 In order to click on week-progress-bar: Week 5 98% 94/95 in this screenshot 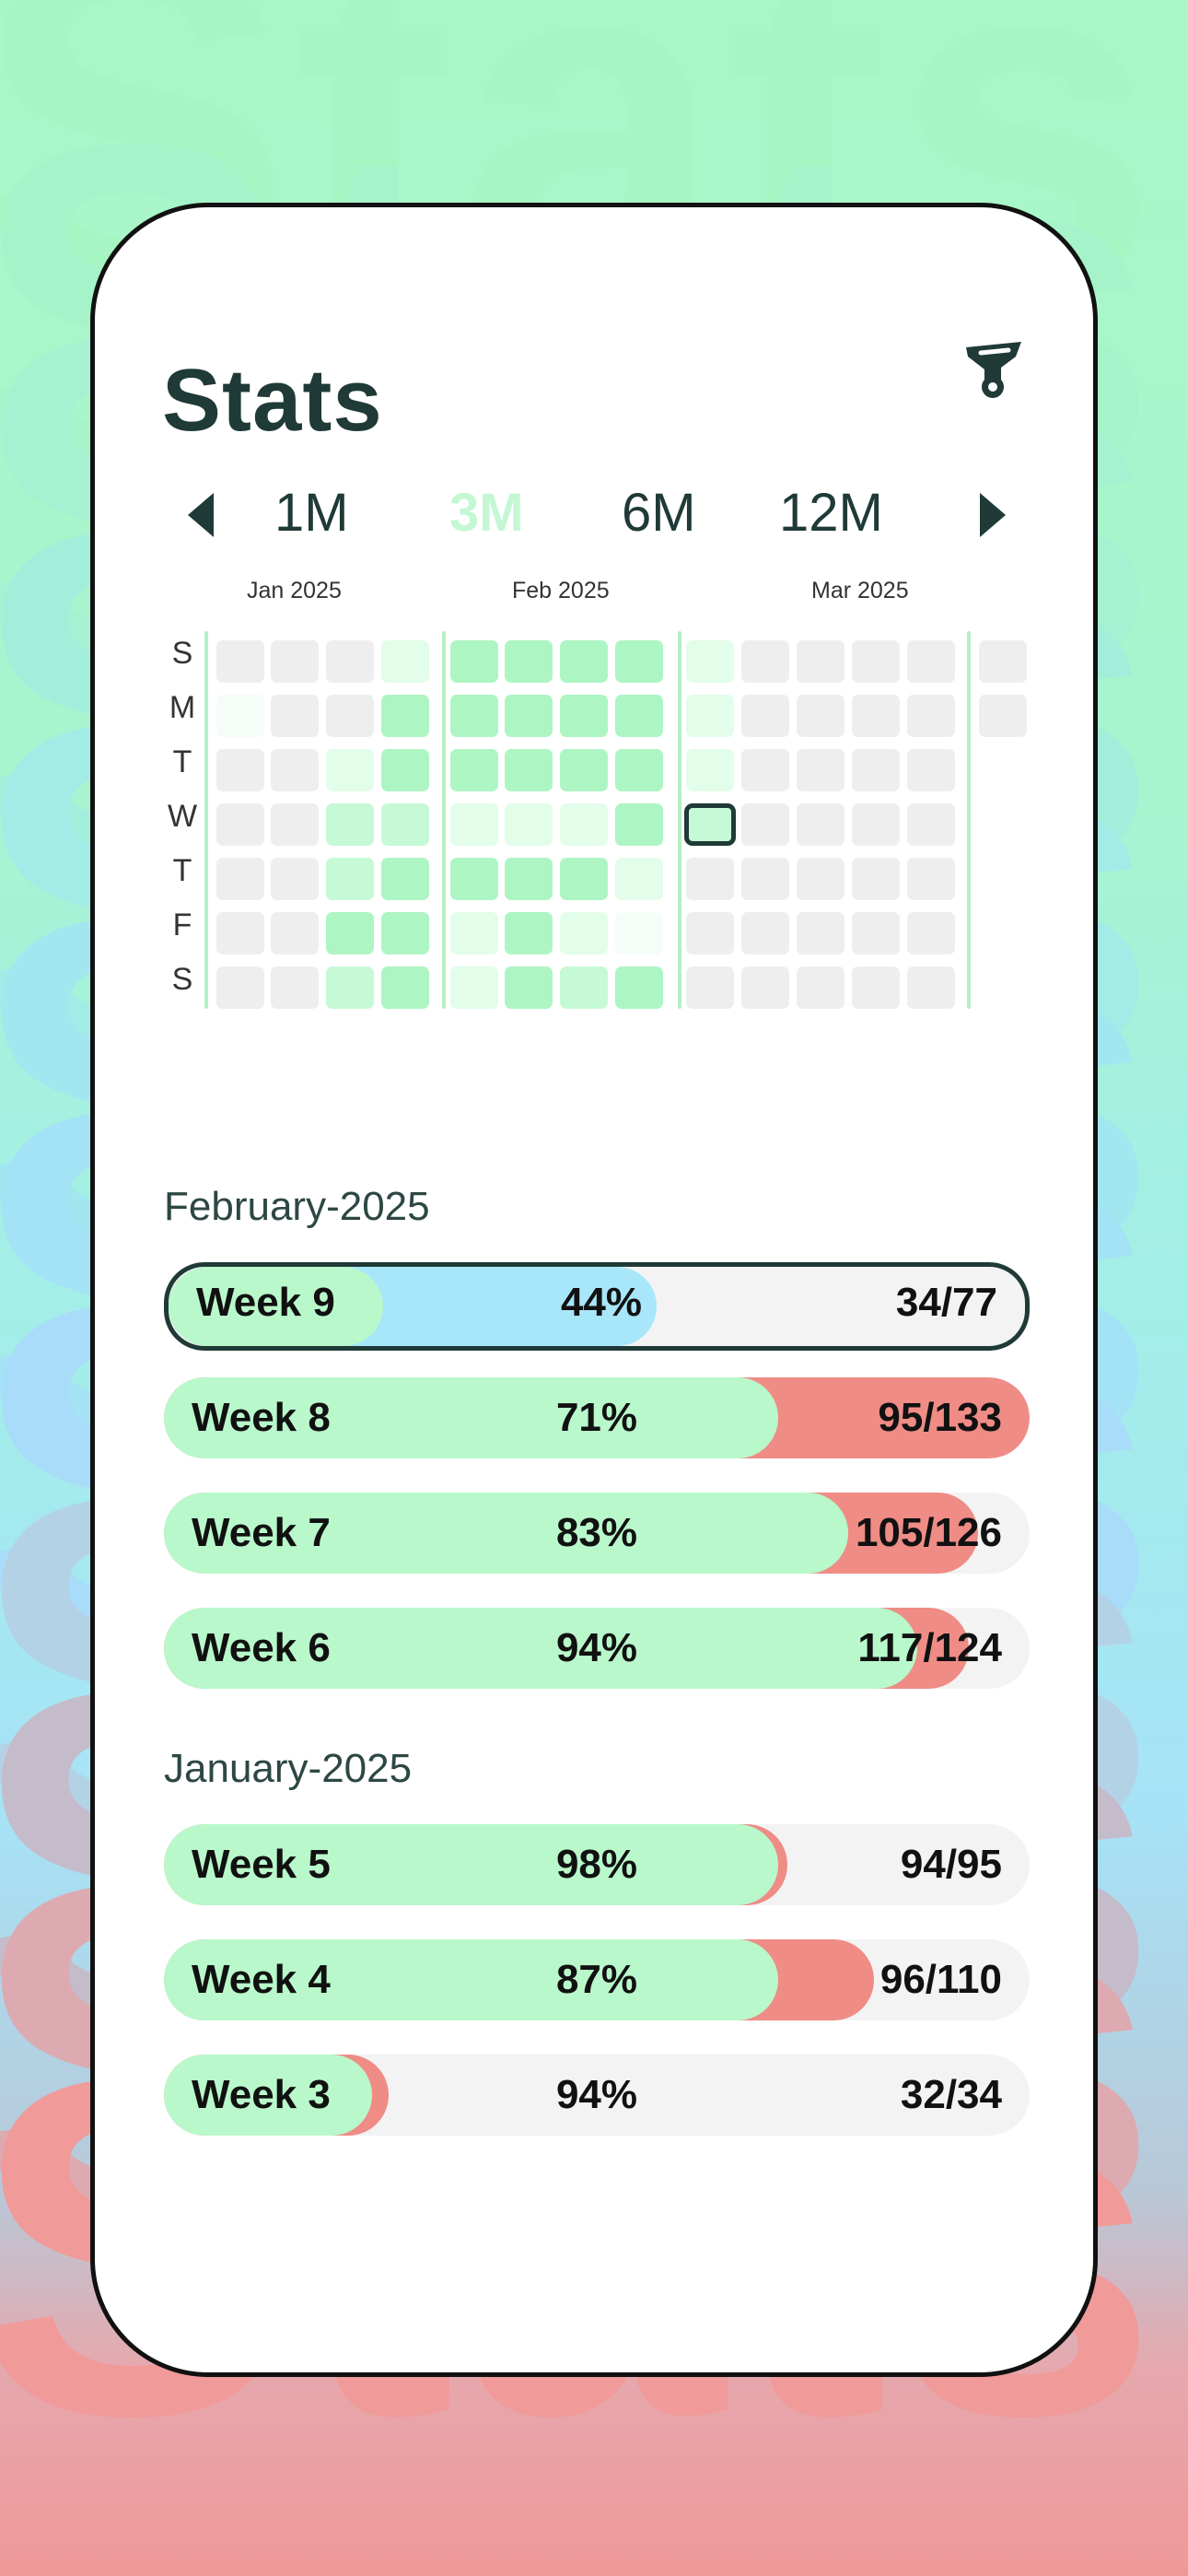, I will do `click(597, 1864)`.